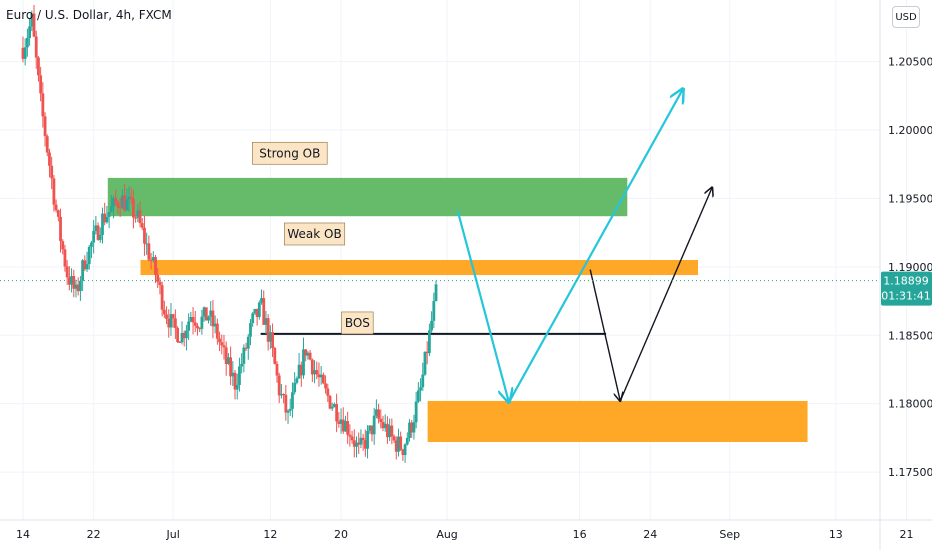 The image size is (932, 550). What do you see at coordinates (836, 534) in the screenshot?
I see `x-tick-label: 13` at bounding box center [836, 534].